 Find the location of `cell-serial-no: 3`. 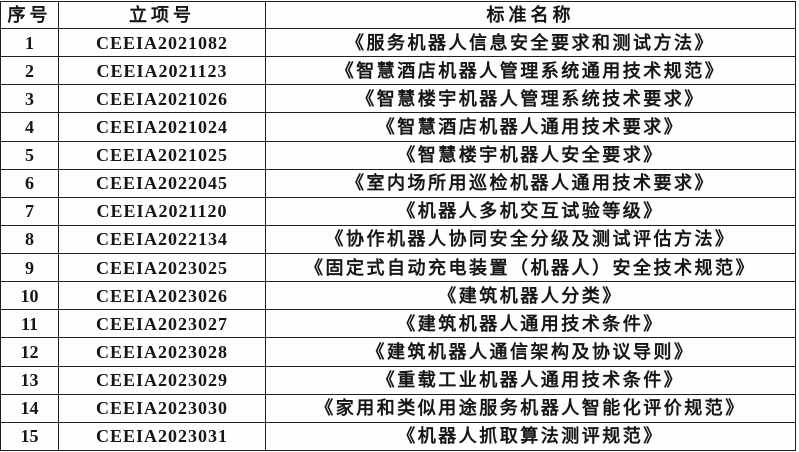

cell-serial-no: 3 is located at coordinates (29, 99).